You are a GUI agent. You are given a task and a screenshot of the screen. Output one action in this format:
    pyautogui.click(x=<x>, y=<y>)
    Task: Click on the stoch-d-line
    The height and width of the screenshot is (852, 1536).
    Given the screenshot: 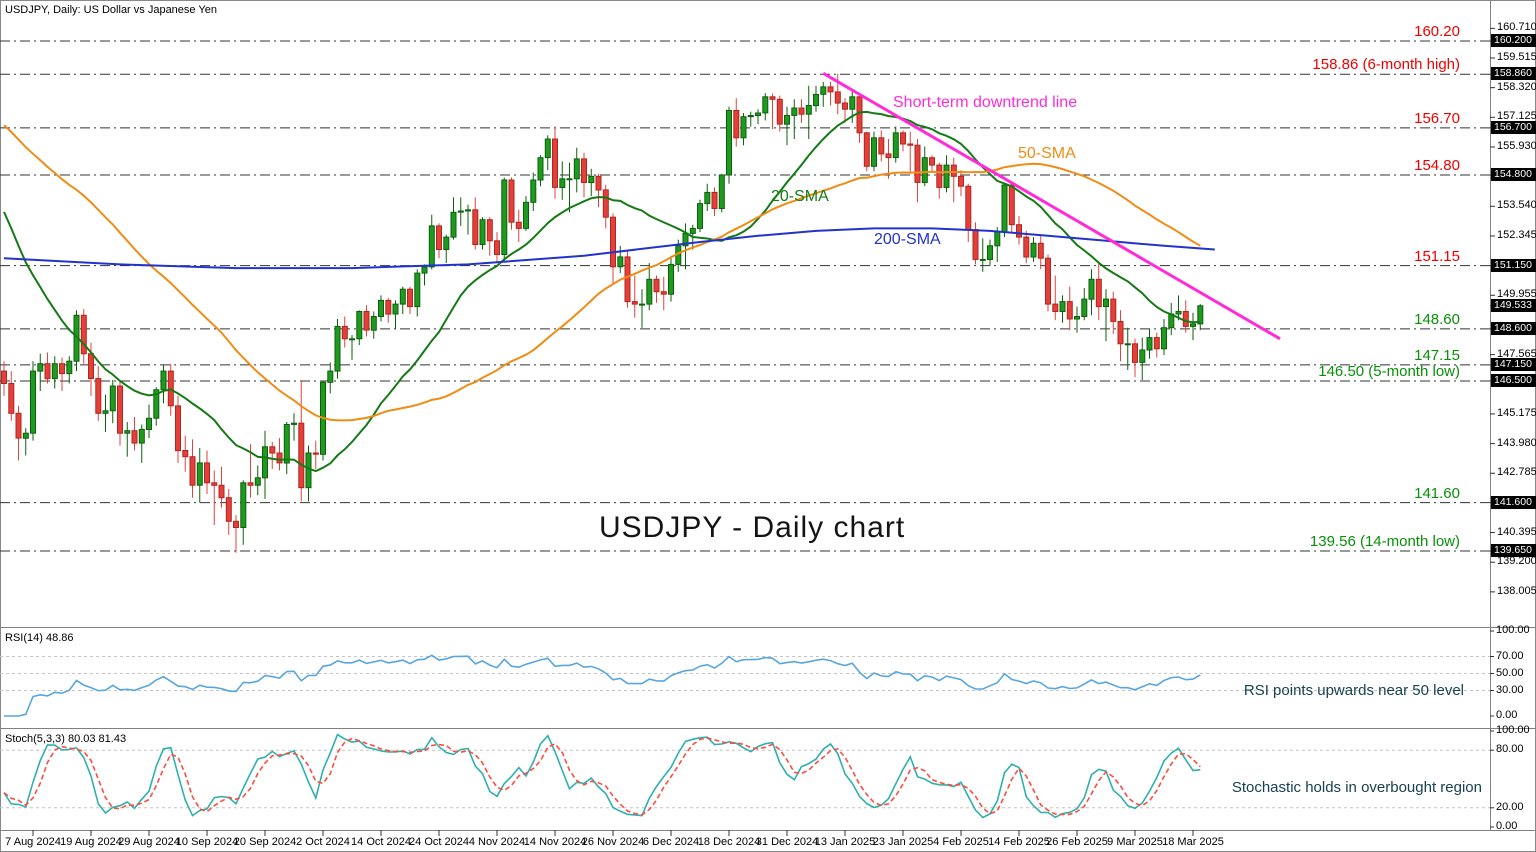 What is the action you would take?
    pyautogui.click(x=602, y=776)
    